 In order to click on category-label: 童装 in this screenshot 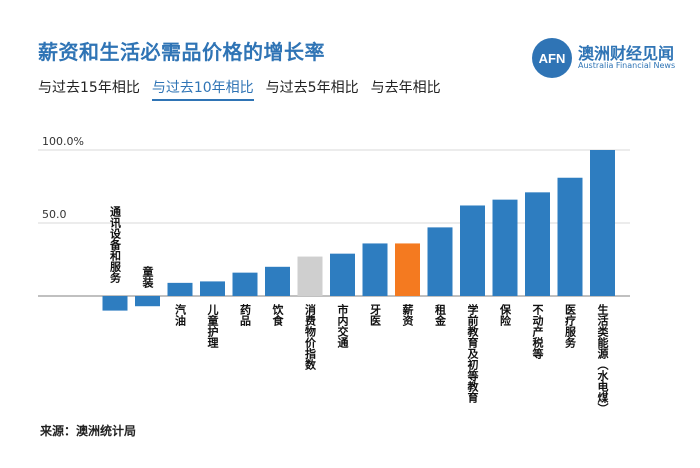, I will do `click(148, 277)`.